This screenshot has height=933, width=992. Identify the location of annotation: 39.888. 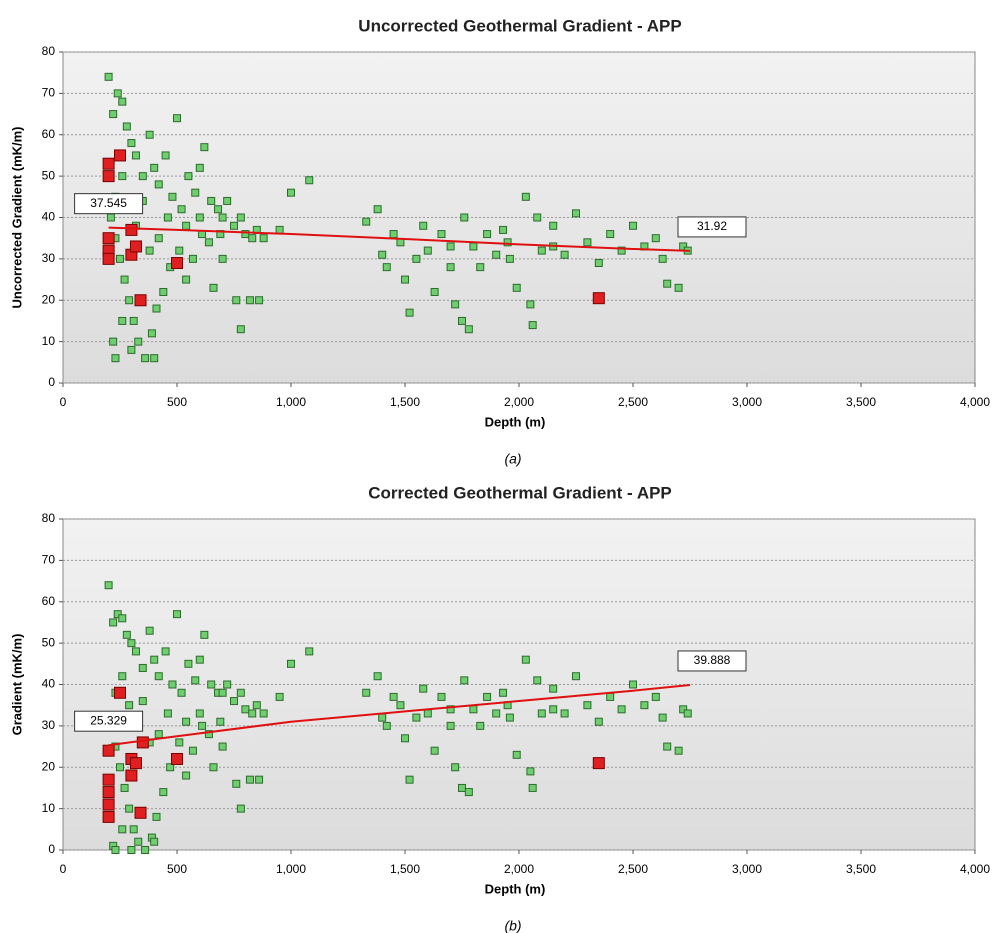
(712, 660).